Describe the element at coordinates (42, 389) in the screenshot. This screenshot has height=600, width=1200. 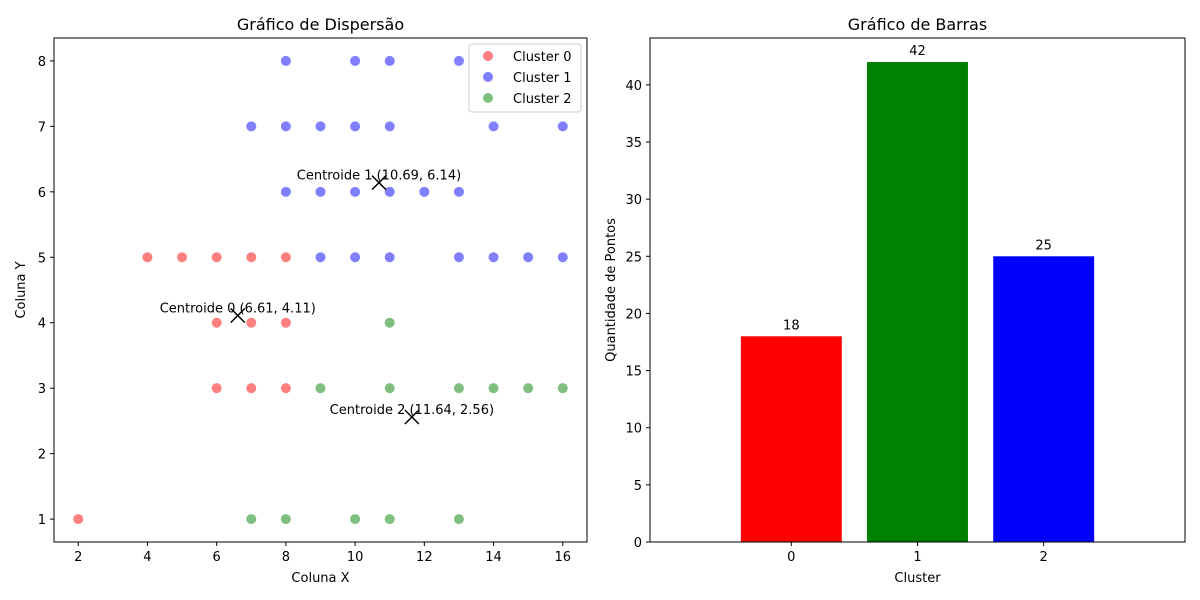
I see `y-tick-label: 3` at that location.